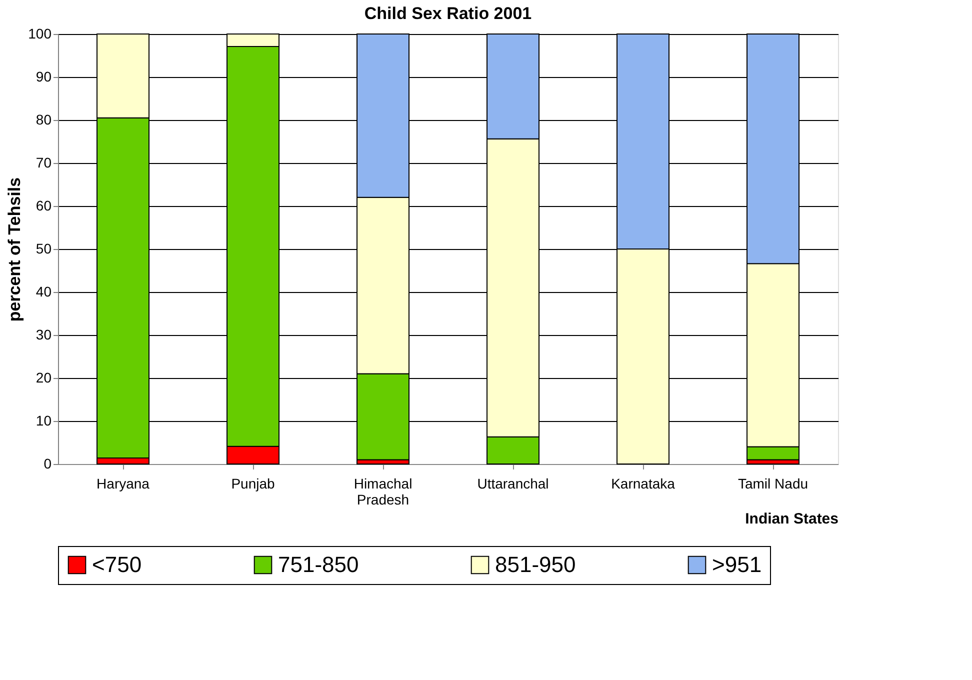  What do you see at coordinates (117, 564) in the screenshot?
I see `legend-label: <750` at bounding box center [117, 564].